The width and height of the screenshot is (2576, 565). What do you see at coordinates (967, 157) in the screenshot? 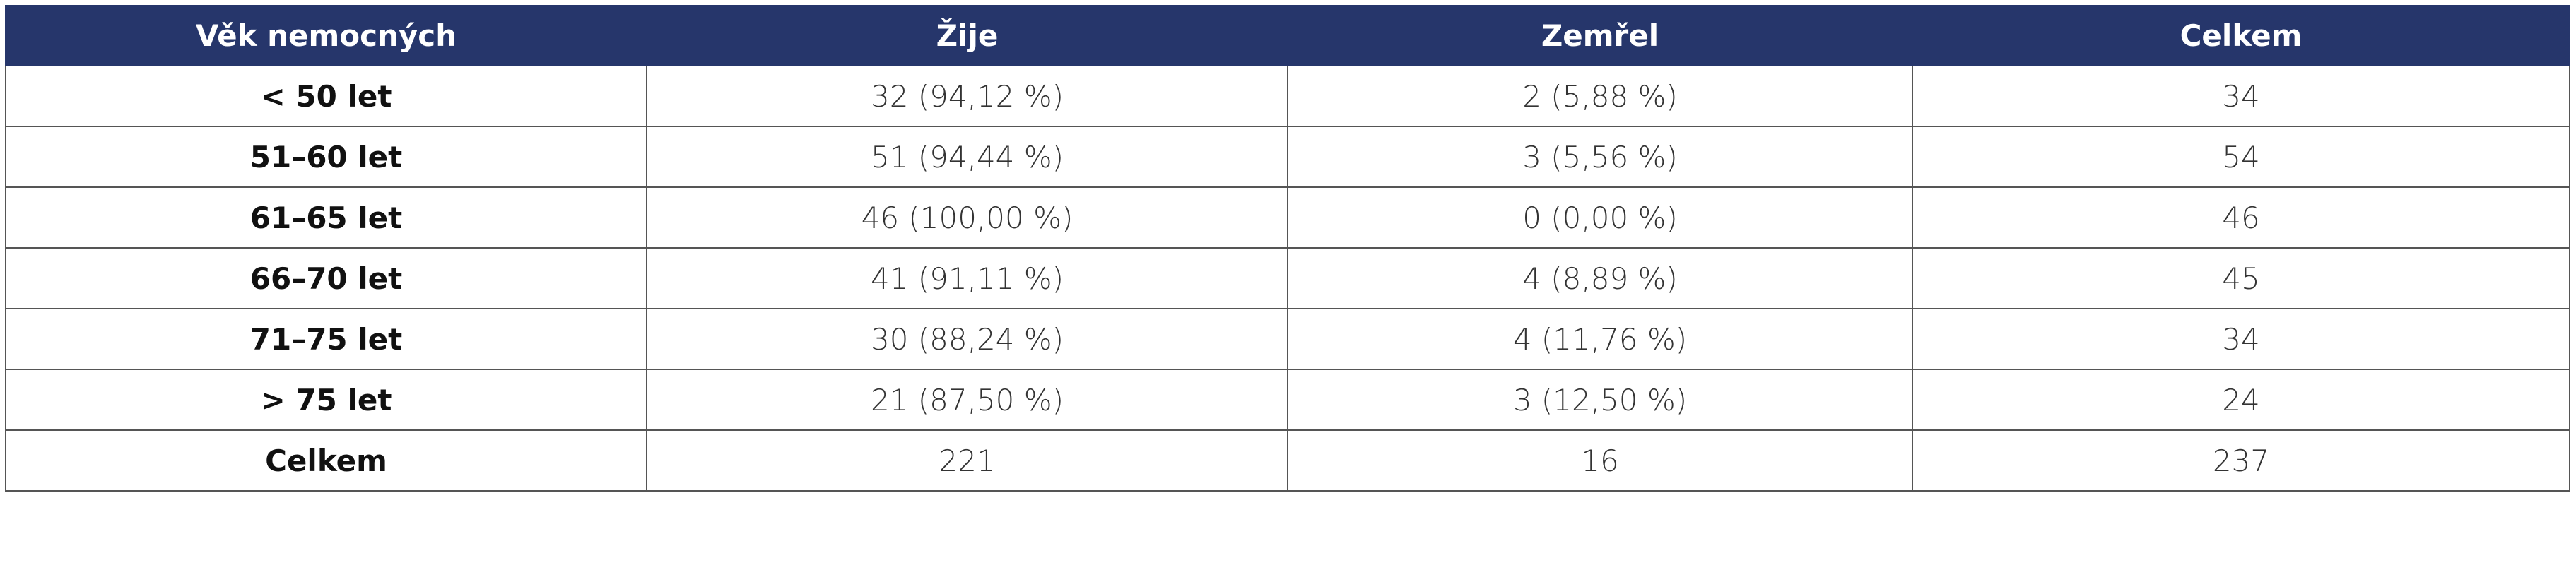
I see `table-cell: 51 (94,44 %)` at bounding box center [967, 157].